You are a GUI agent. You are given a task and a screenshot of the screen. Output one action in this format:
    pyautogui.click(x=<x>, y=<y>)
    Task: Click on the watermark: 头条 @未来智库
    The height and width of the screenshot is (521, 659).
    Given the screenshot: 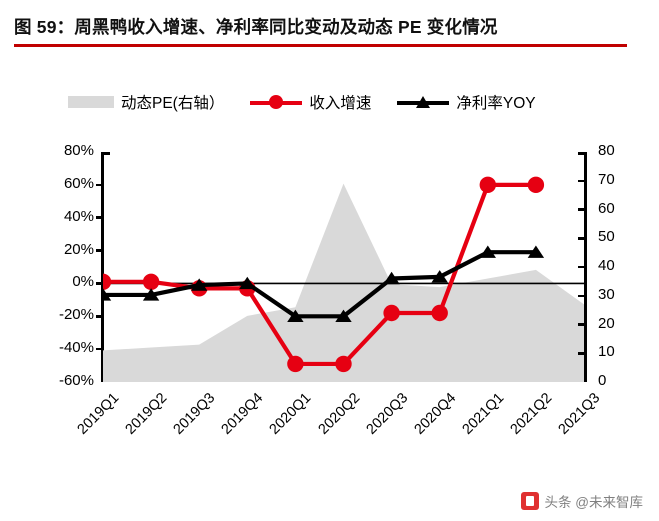 What is the action you would take?
    pyautogui.click(x=581, y=501)
    